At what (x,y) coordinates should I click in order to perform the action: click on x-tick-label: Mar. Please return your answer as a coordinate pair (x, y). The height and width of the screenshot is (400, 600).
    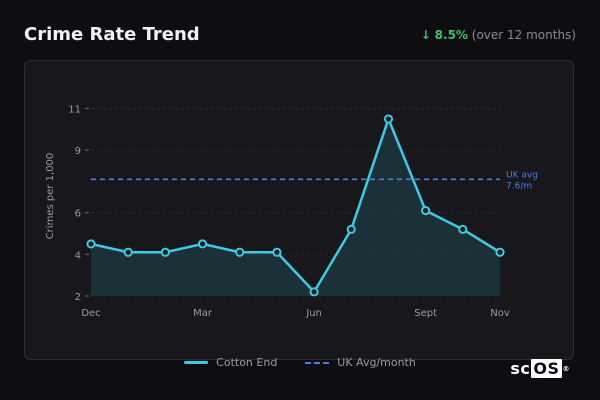
    Looking at the image, I should click on (203, 313).